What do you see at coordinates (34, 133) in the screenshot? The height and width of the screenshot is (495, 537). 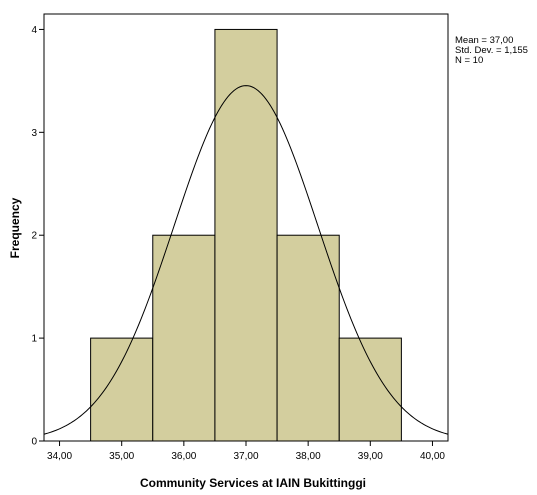 I see `y-tick-label: 3` at bounding box center [34, 133].